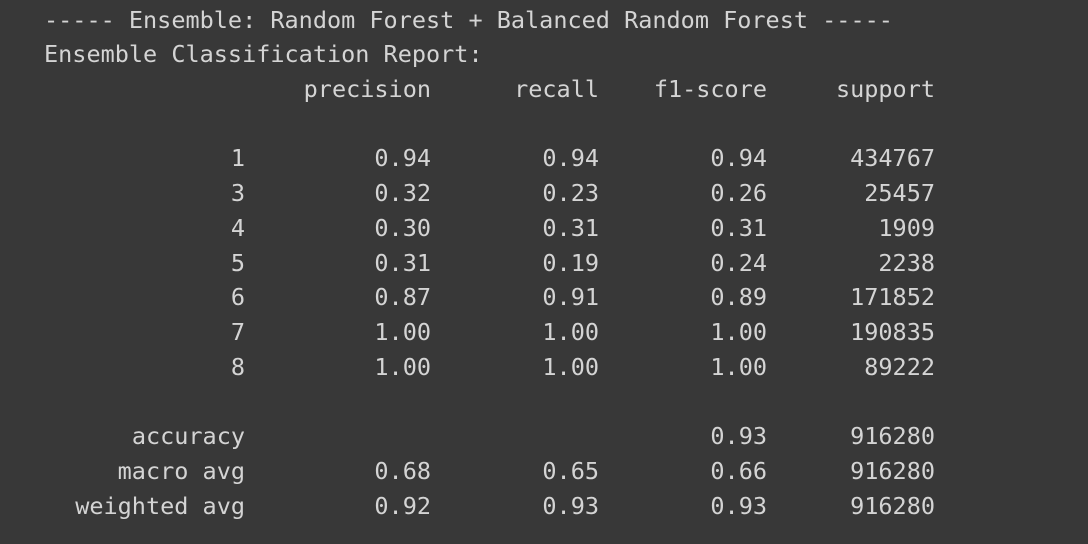 This screenshot has width=1088, height=544. Describe the element at coordinates (402, 506) in the screenshot. I see `cell-precision: 0.92` at that location.